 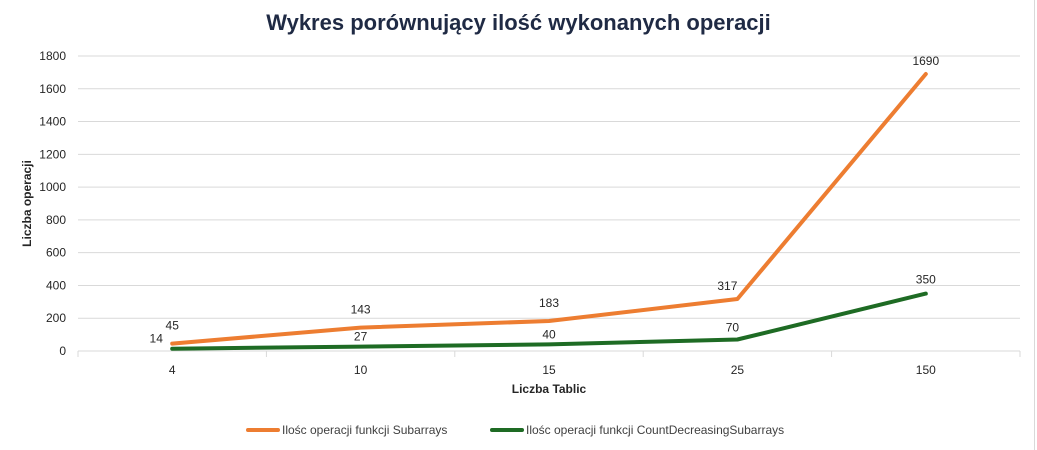 I want to click on y-tick-label: 200, so click(x=56, y=318).